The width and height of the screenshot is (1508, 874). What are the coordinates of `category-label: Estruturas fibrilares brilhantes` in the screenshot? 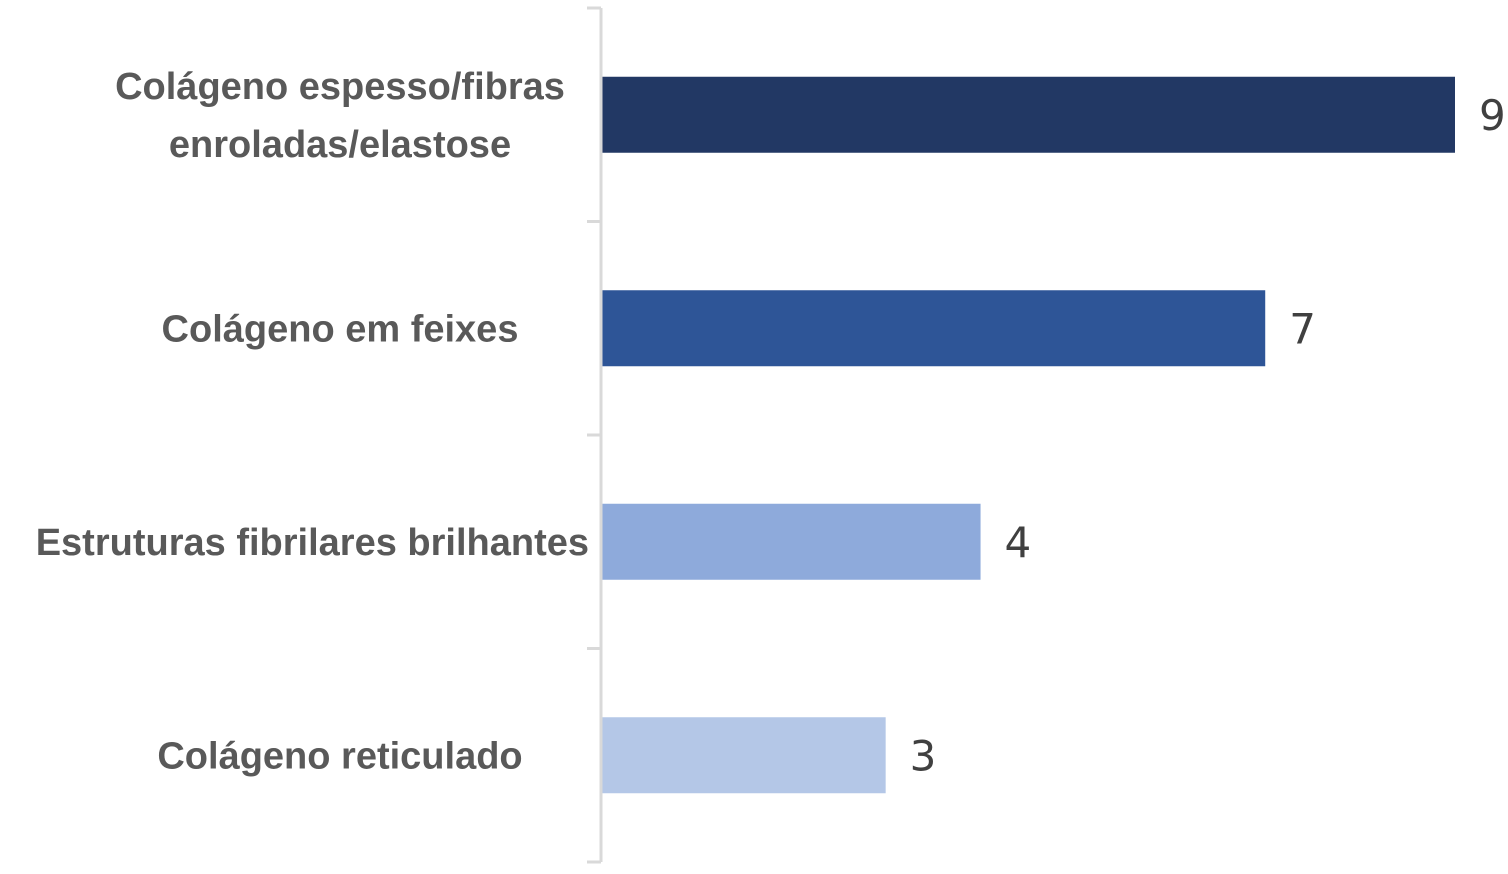 It's located at (312, 543).